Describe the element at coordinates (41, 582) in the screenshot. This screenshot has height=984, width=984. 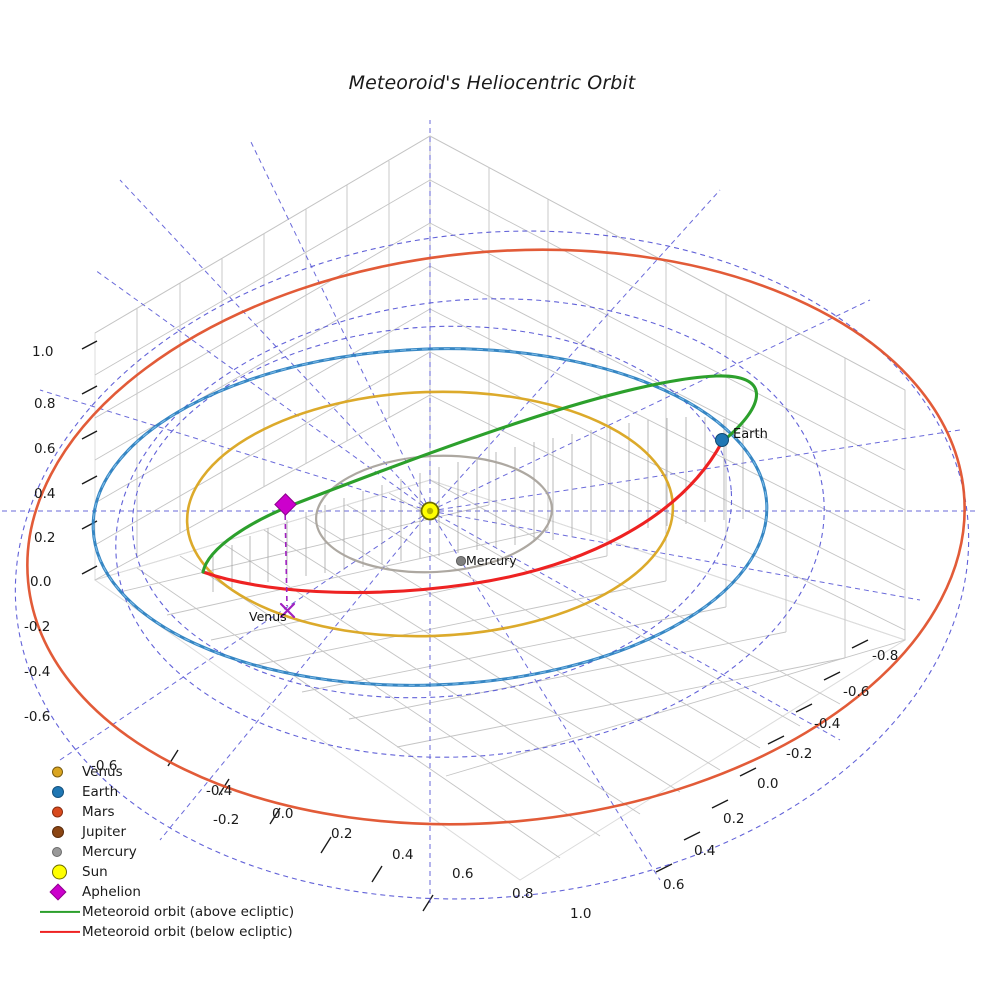
I see `z-tick-5: 0.0` at that location.